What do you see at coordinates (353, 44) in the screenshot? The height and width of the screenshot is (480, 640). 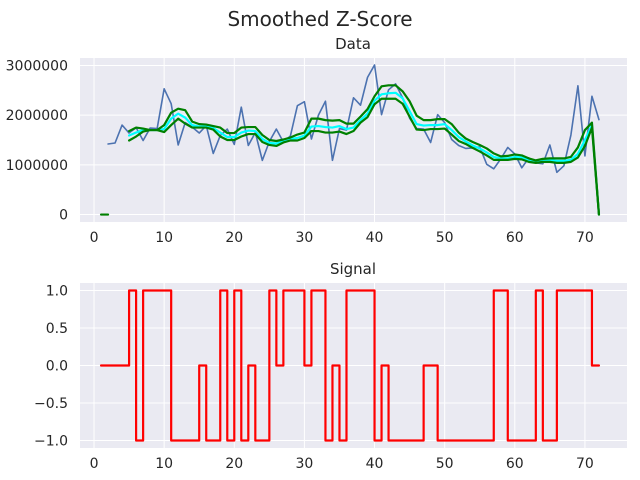 I see `data-axes-title: Data` at bounding box center [353, 44].